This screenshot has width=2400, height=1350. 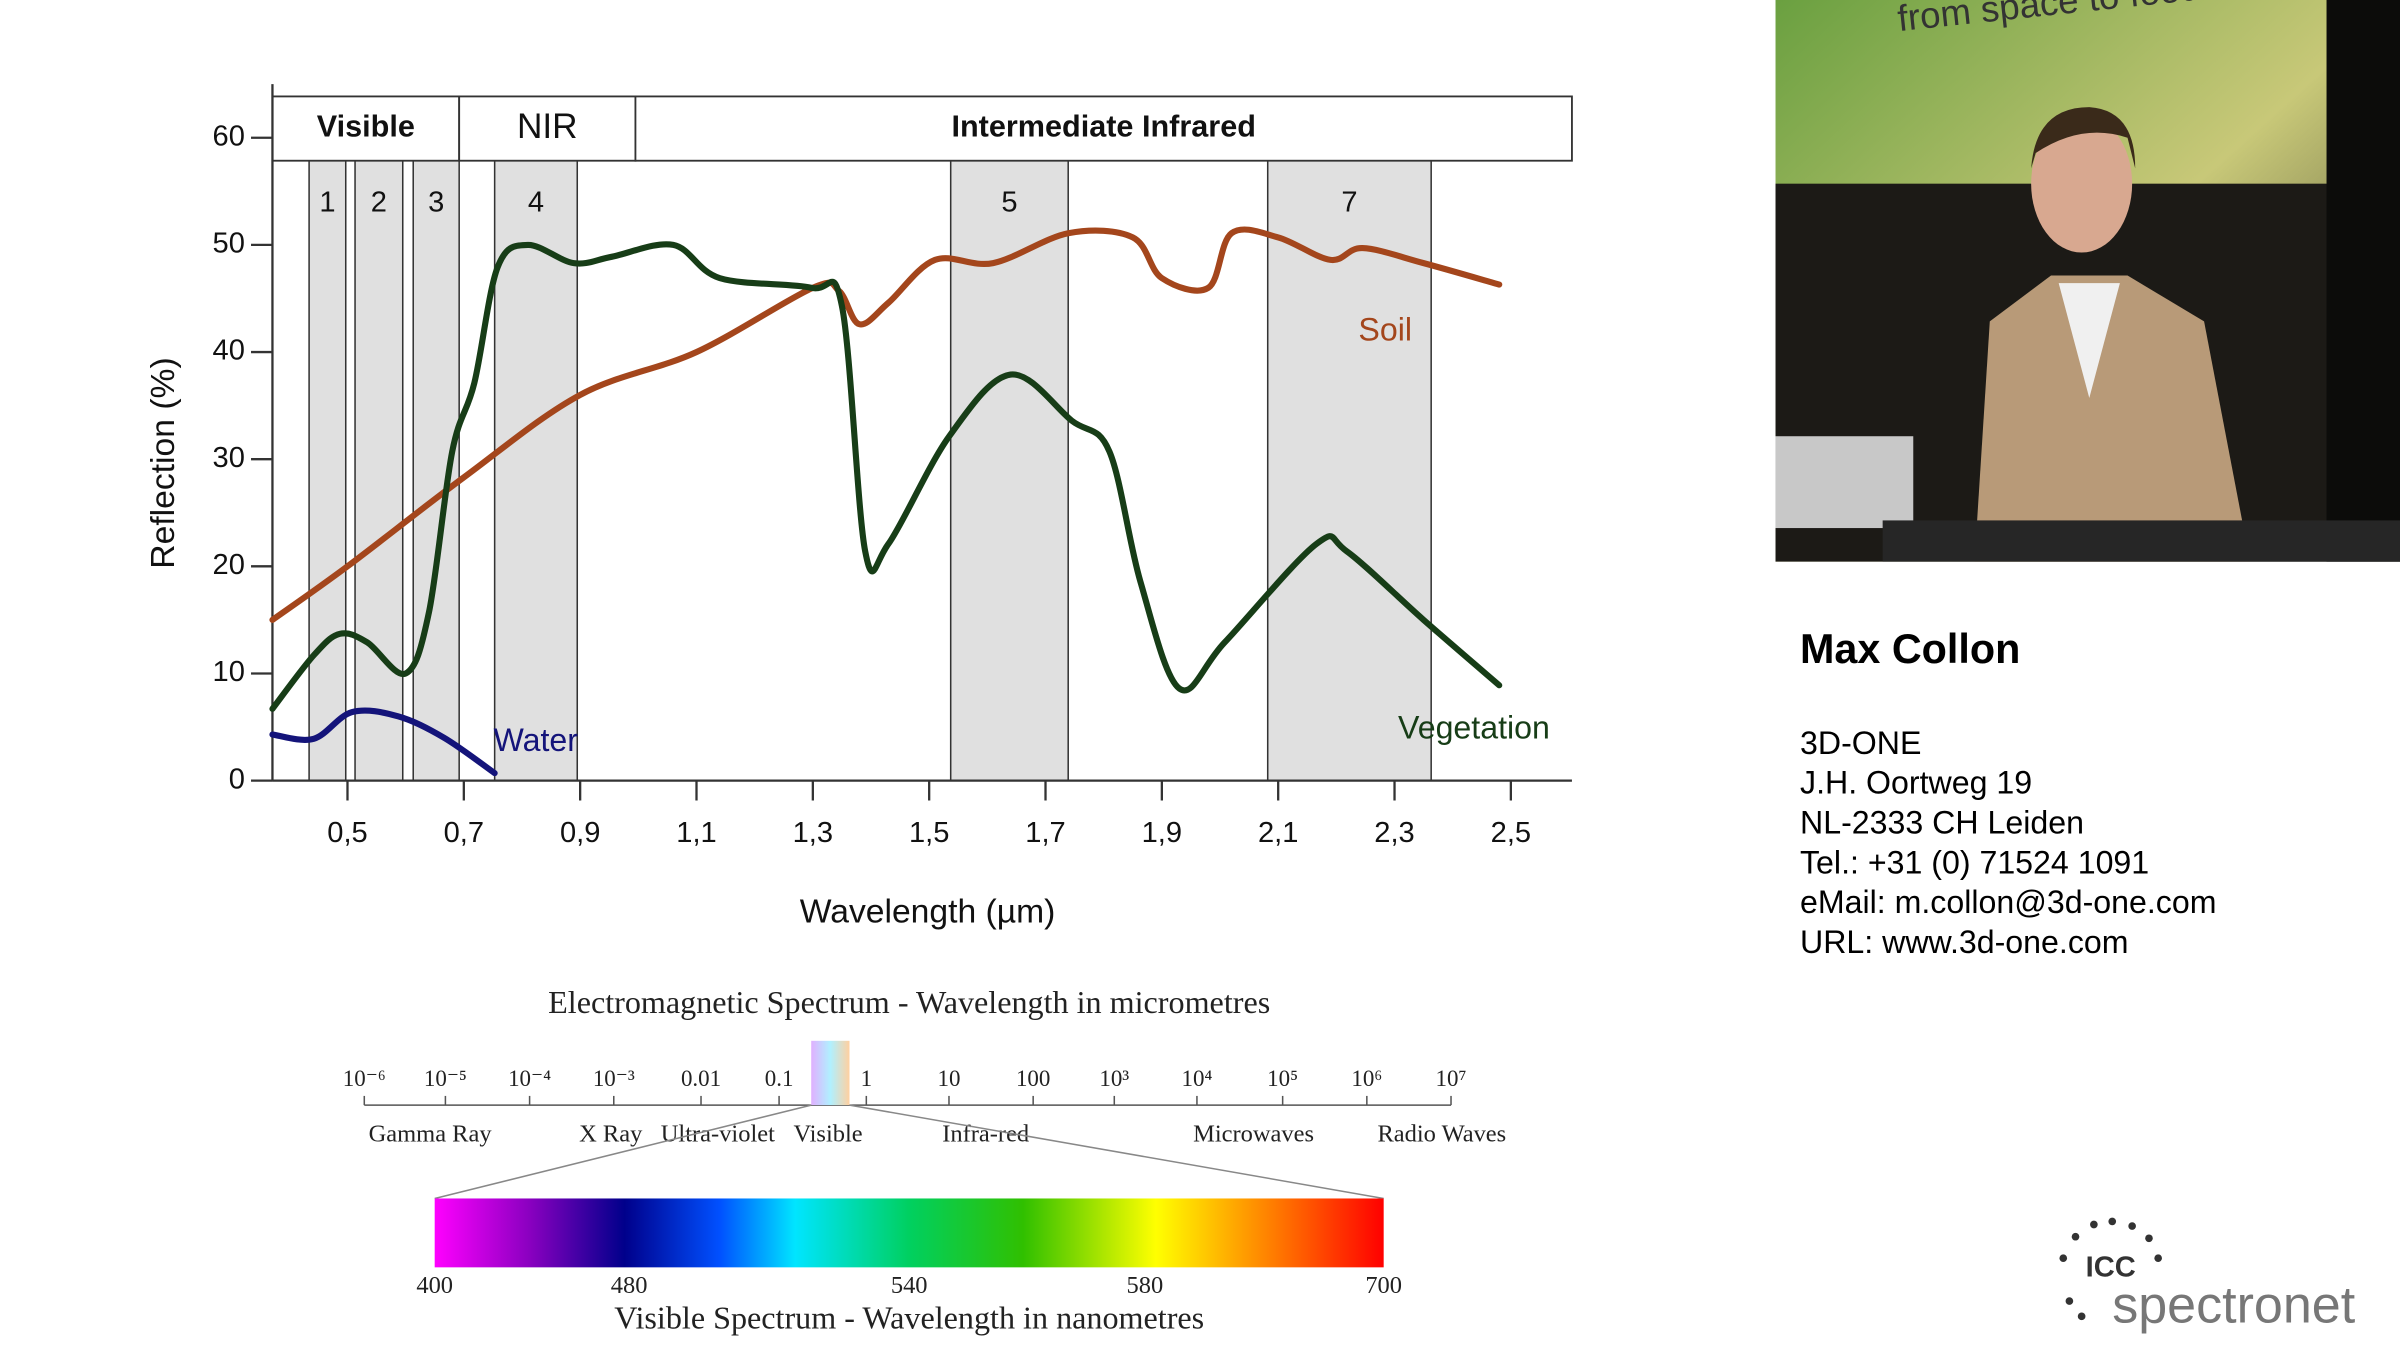 What do you see at coordinates (1045, 833) in the screenshot?
I see `x-tick-label: 1,7` at bounding box center [1045, 833].